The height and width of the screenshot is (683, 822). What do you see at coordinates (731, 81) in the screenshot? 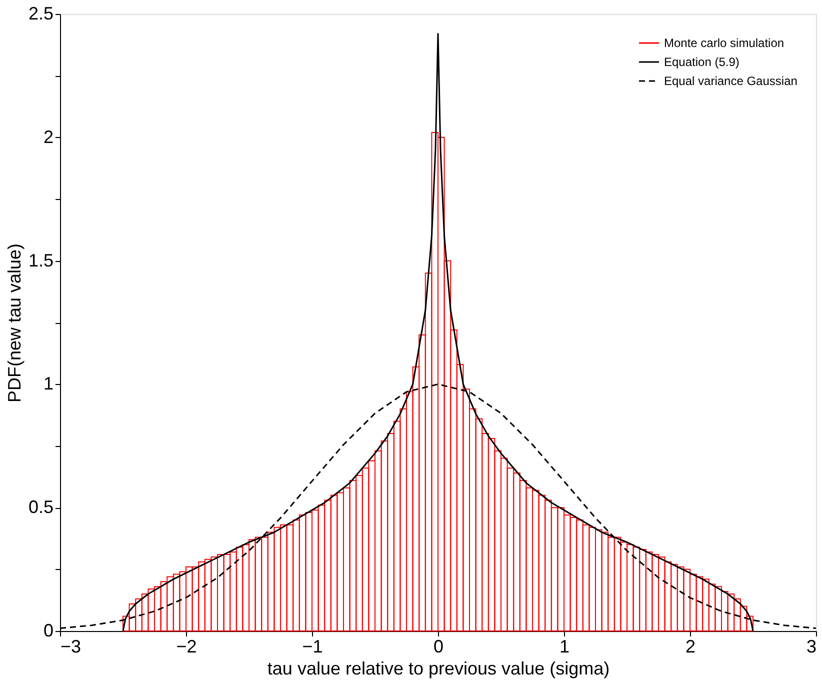
I see `legend-label: Equal variance Gaussian` at bounding box center [731, 81].